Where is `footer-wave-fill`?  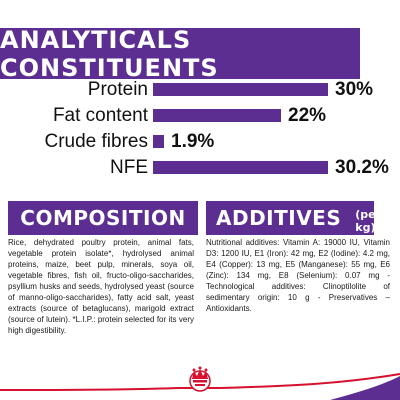 footer-wave-fill is located at coordinates (365, 388).